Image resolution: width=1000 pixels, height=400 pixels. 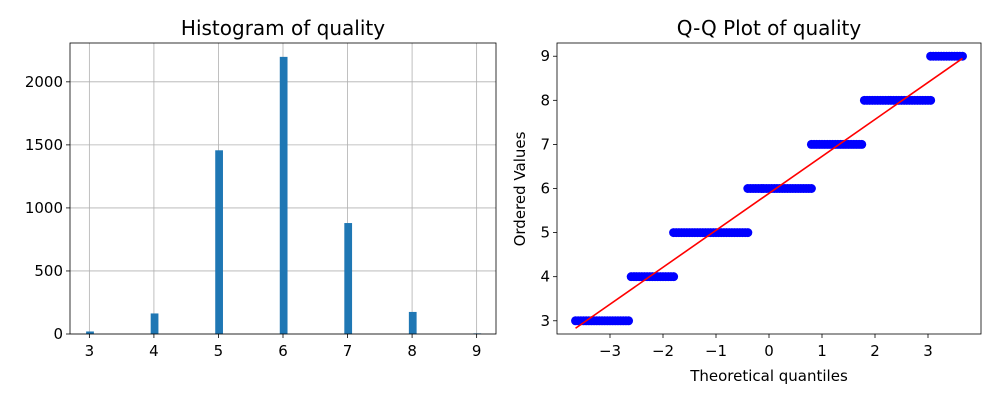 I want to click on x-tick-label: 7, so click(x=348, y=351).